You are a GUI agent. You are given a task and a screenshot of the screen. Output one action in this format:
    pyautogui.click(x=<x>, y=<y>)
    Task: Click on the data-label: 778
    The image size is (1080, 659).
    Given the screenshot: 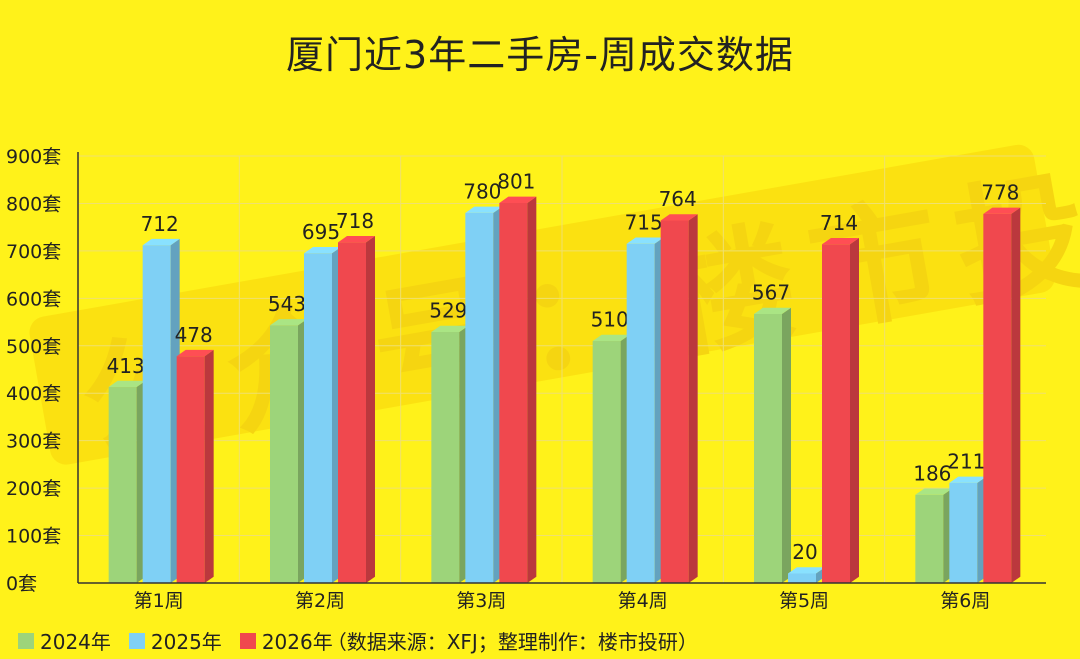 What is the action you would take?
    pyautogui.click(x=1000, y=193)
    